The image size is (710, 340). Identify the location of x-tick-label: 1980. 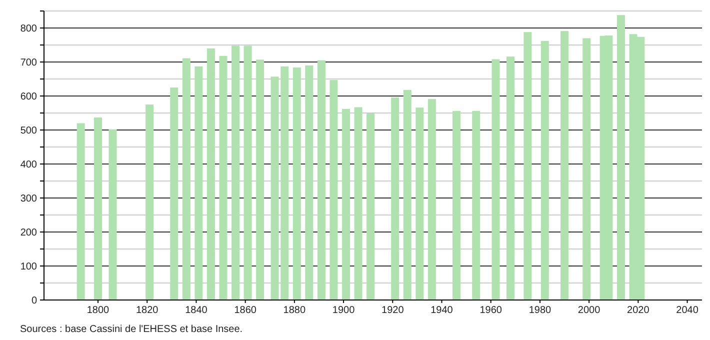
(540, 310).